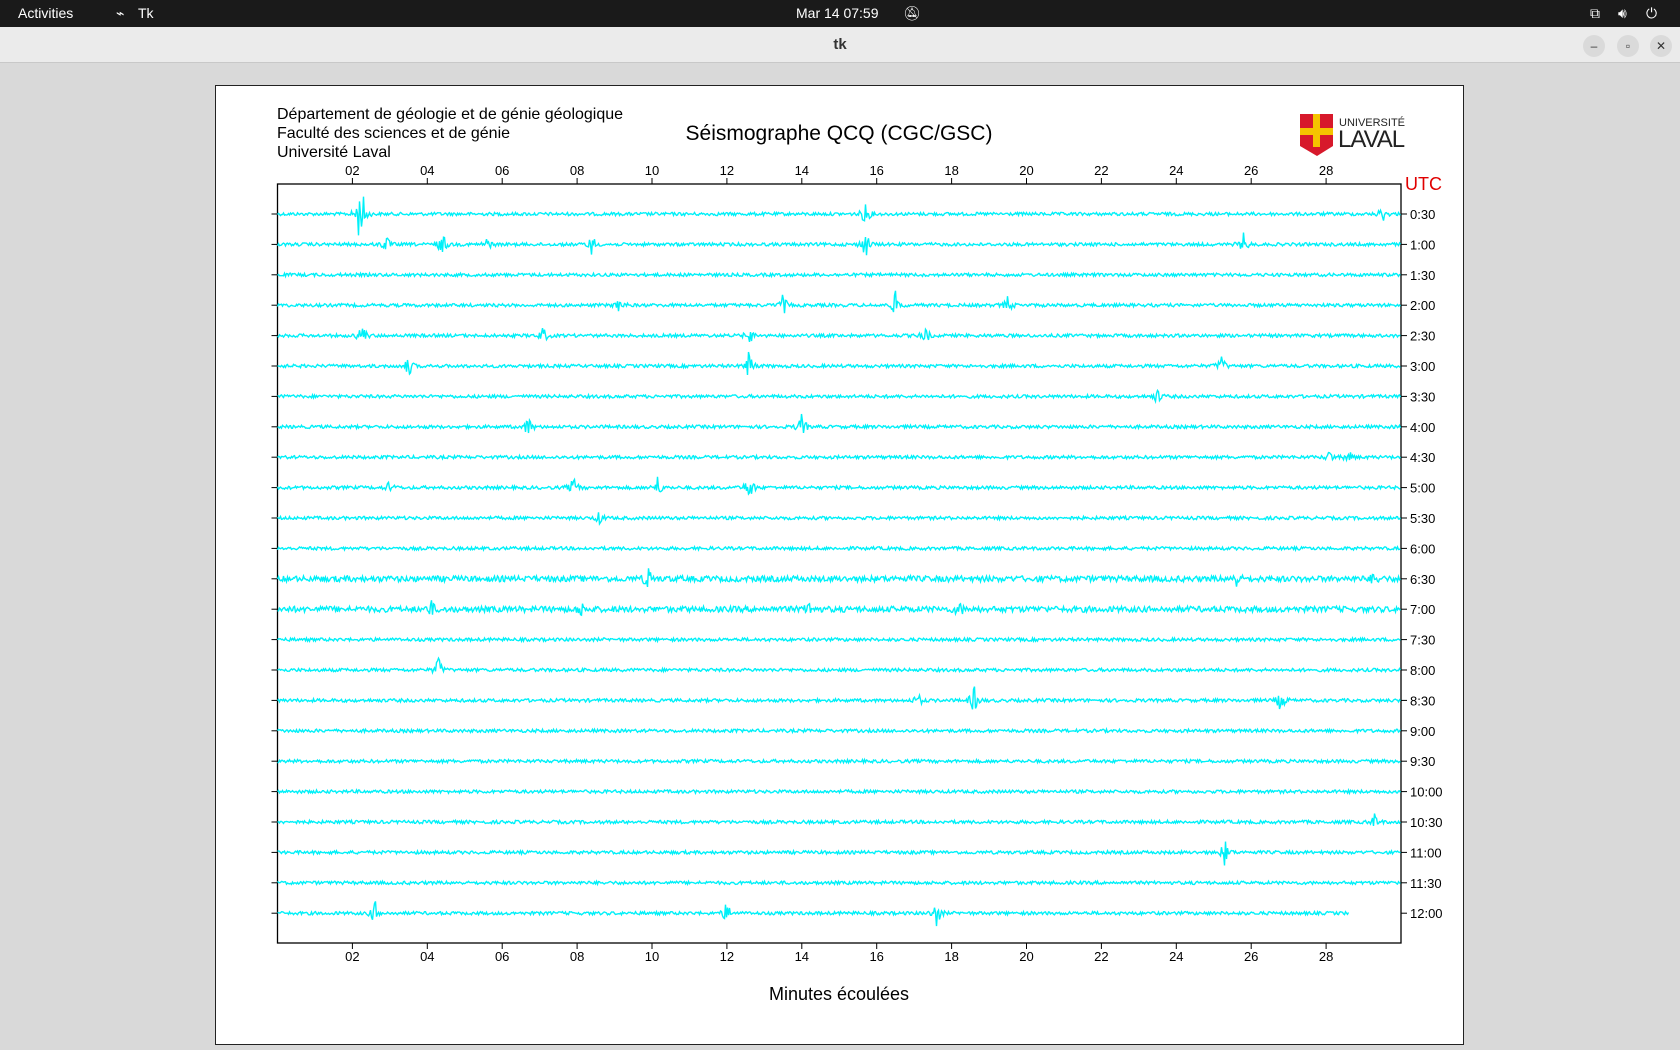 The image size is (1680, 1050). What do you see at coordinates (1422, 305) in the screenshot?
I see `row-label-200: 2:00` at bounding box center [1422, 305].